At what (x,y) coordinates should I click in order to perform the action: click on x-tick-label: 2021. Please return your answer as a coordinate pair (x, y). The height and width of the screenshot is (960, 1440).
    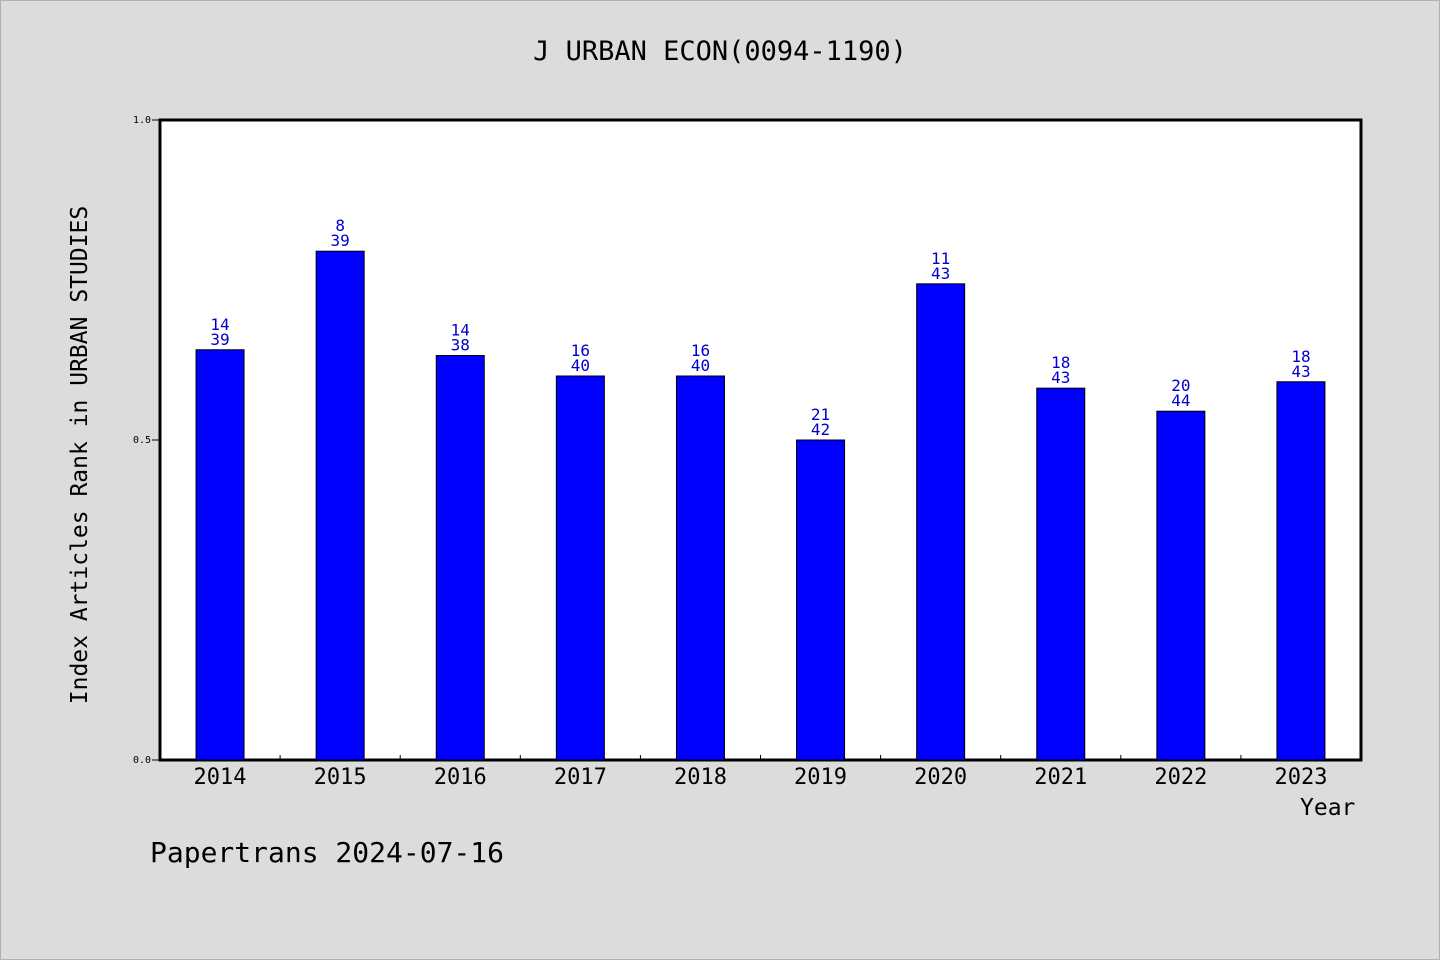
    Looking at the image, I should click on (1060, 777).